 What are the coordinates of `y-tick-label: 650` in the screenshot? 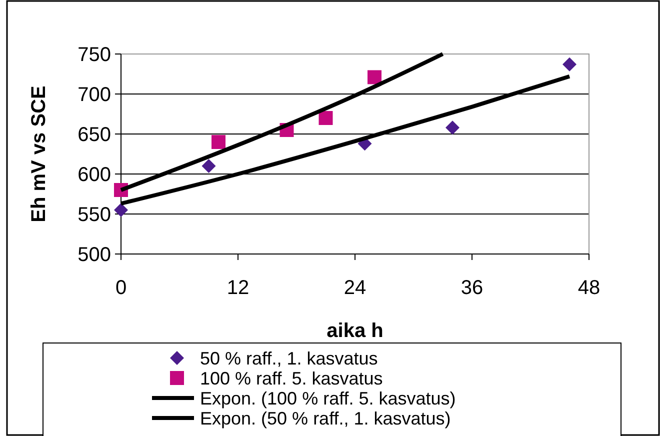 It's located at (94, 135).